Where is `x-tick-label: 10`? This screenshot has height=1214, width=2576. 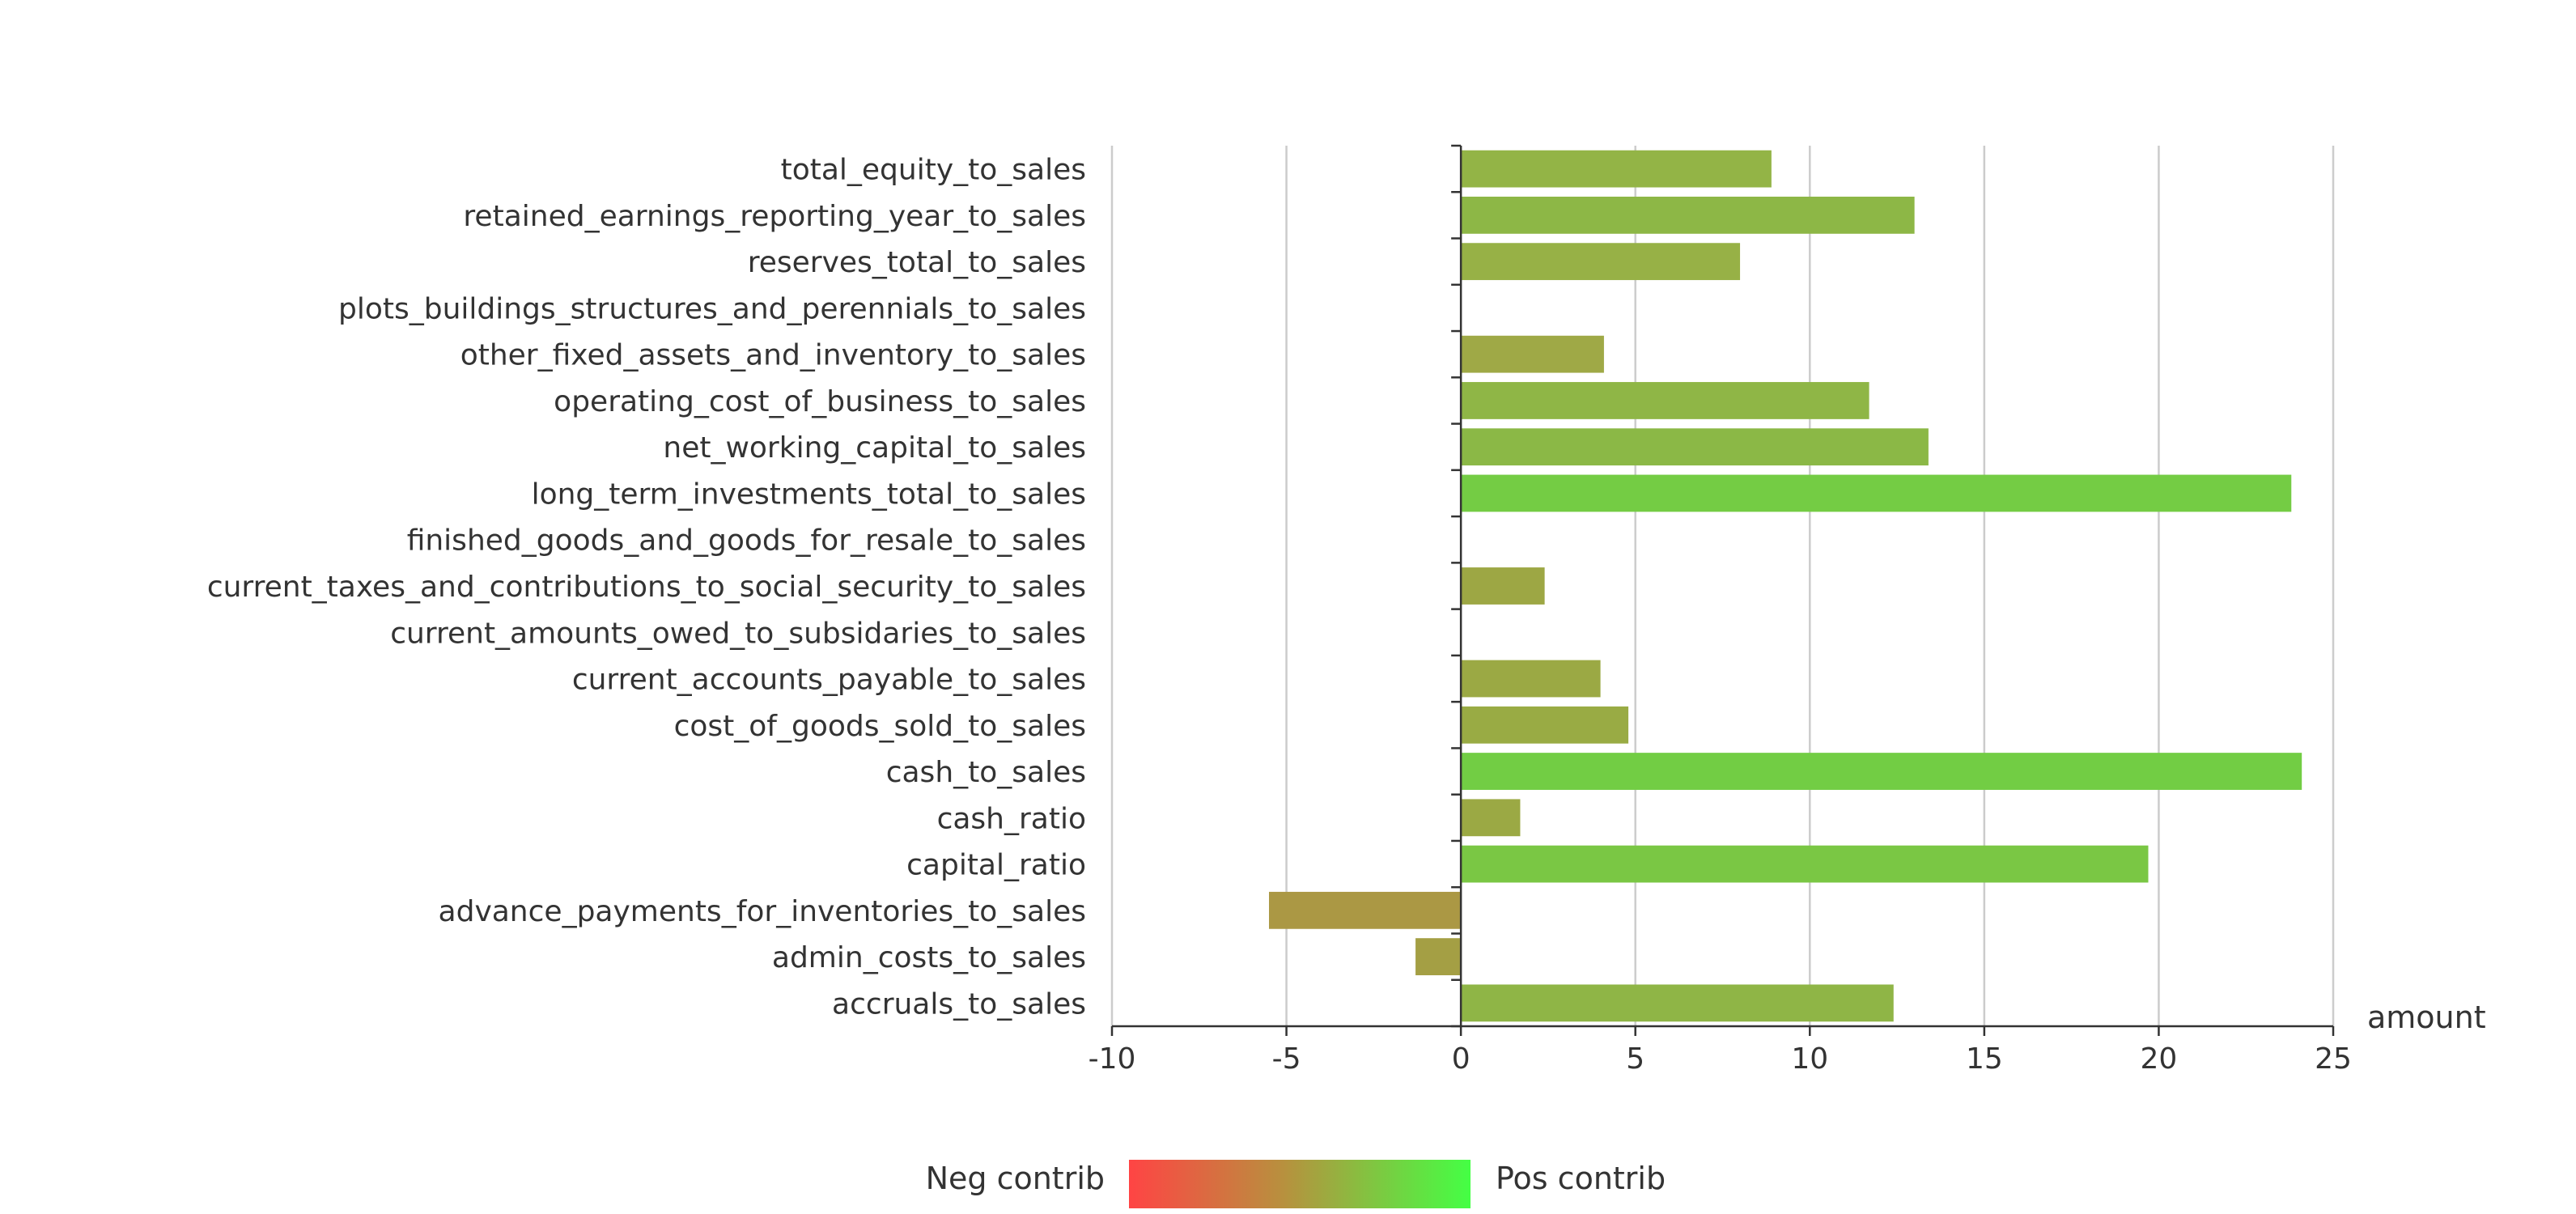
x-tick-label: 10 is located at coordinates (1809, 1059).